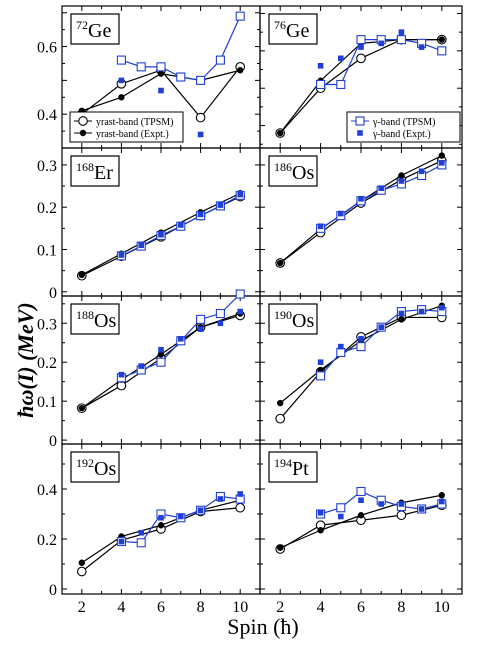 The image size is (479, 647). Describe the element at coordinates (149, 224) in the screenshot. I see `panel-168Er: 0 0.1 0.2 0.3 168Er` at that location.